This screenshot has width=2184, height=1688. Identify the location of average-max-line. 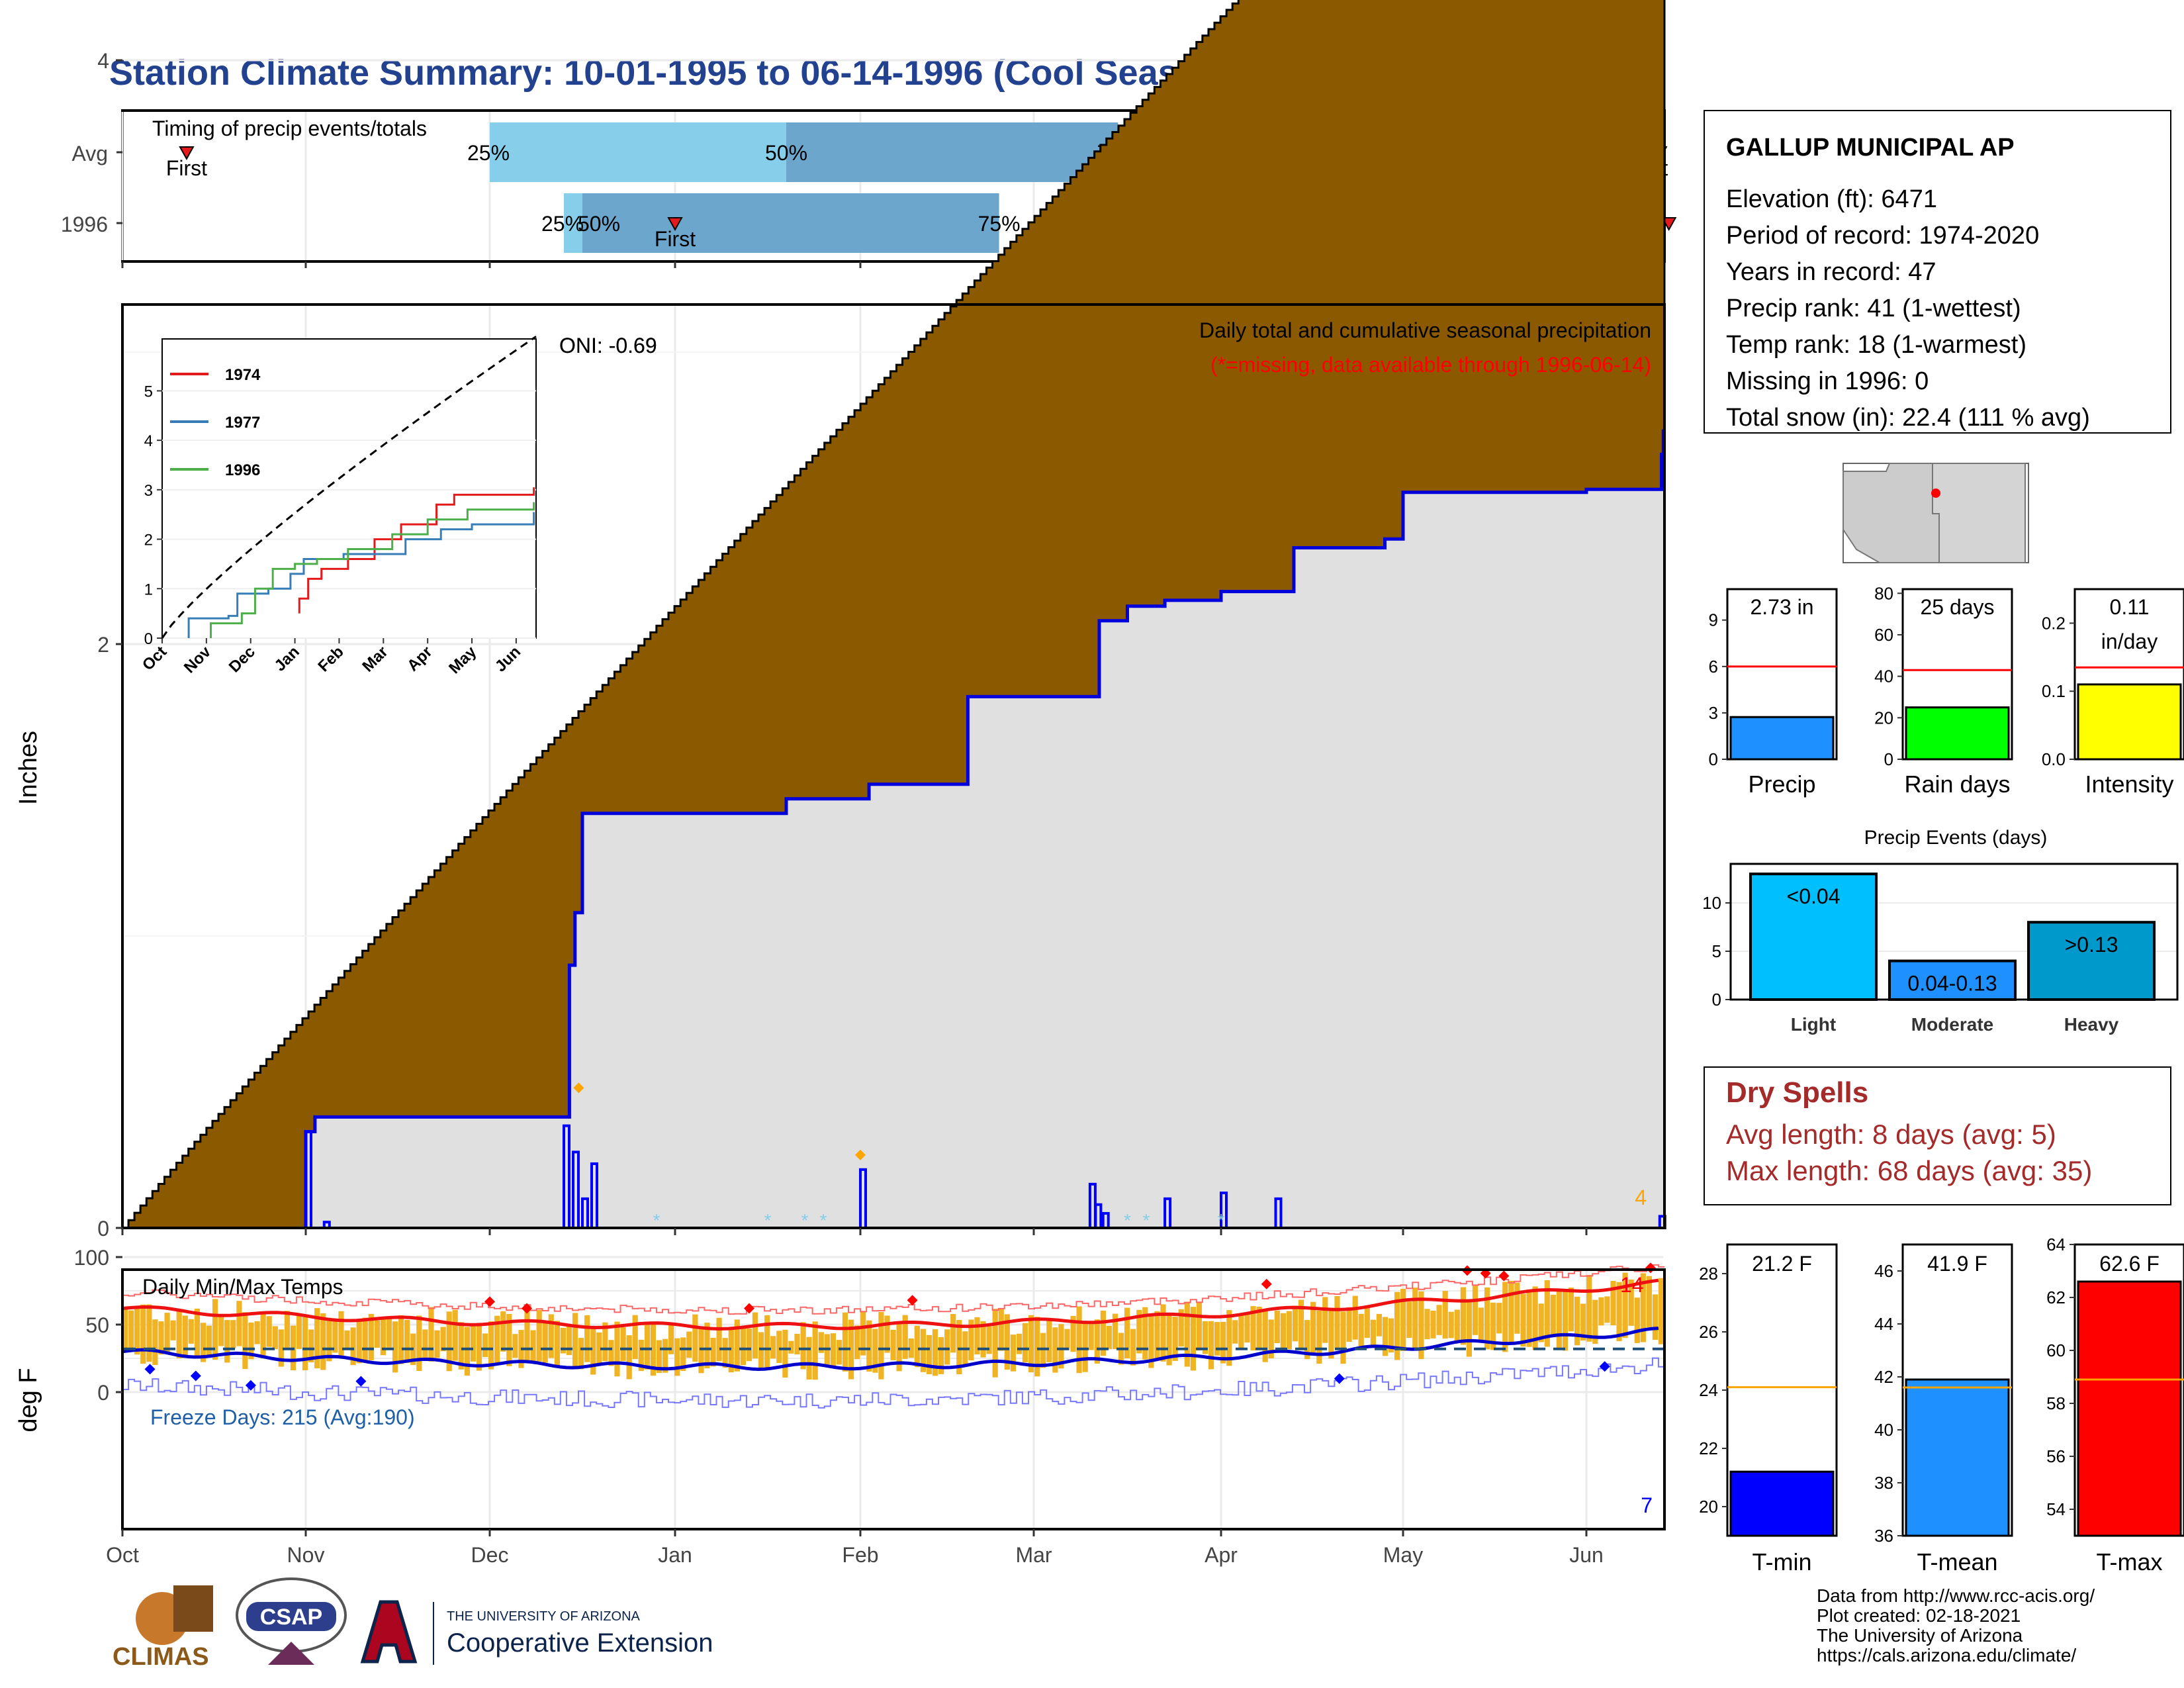
(890, 1304).